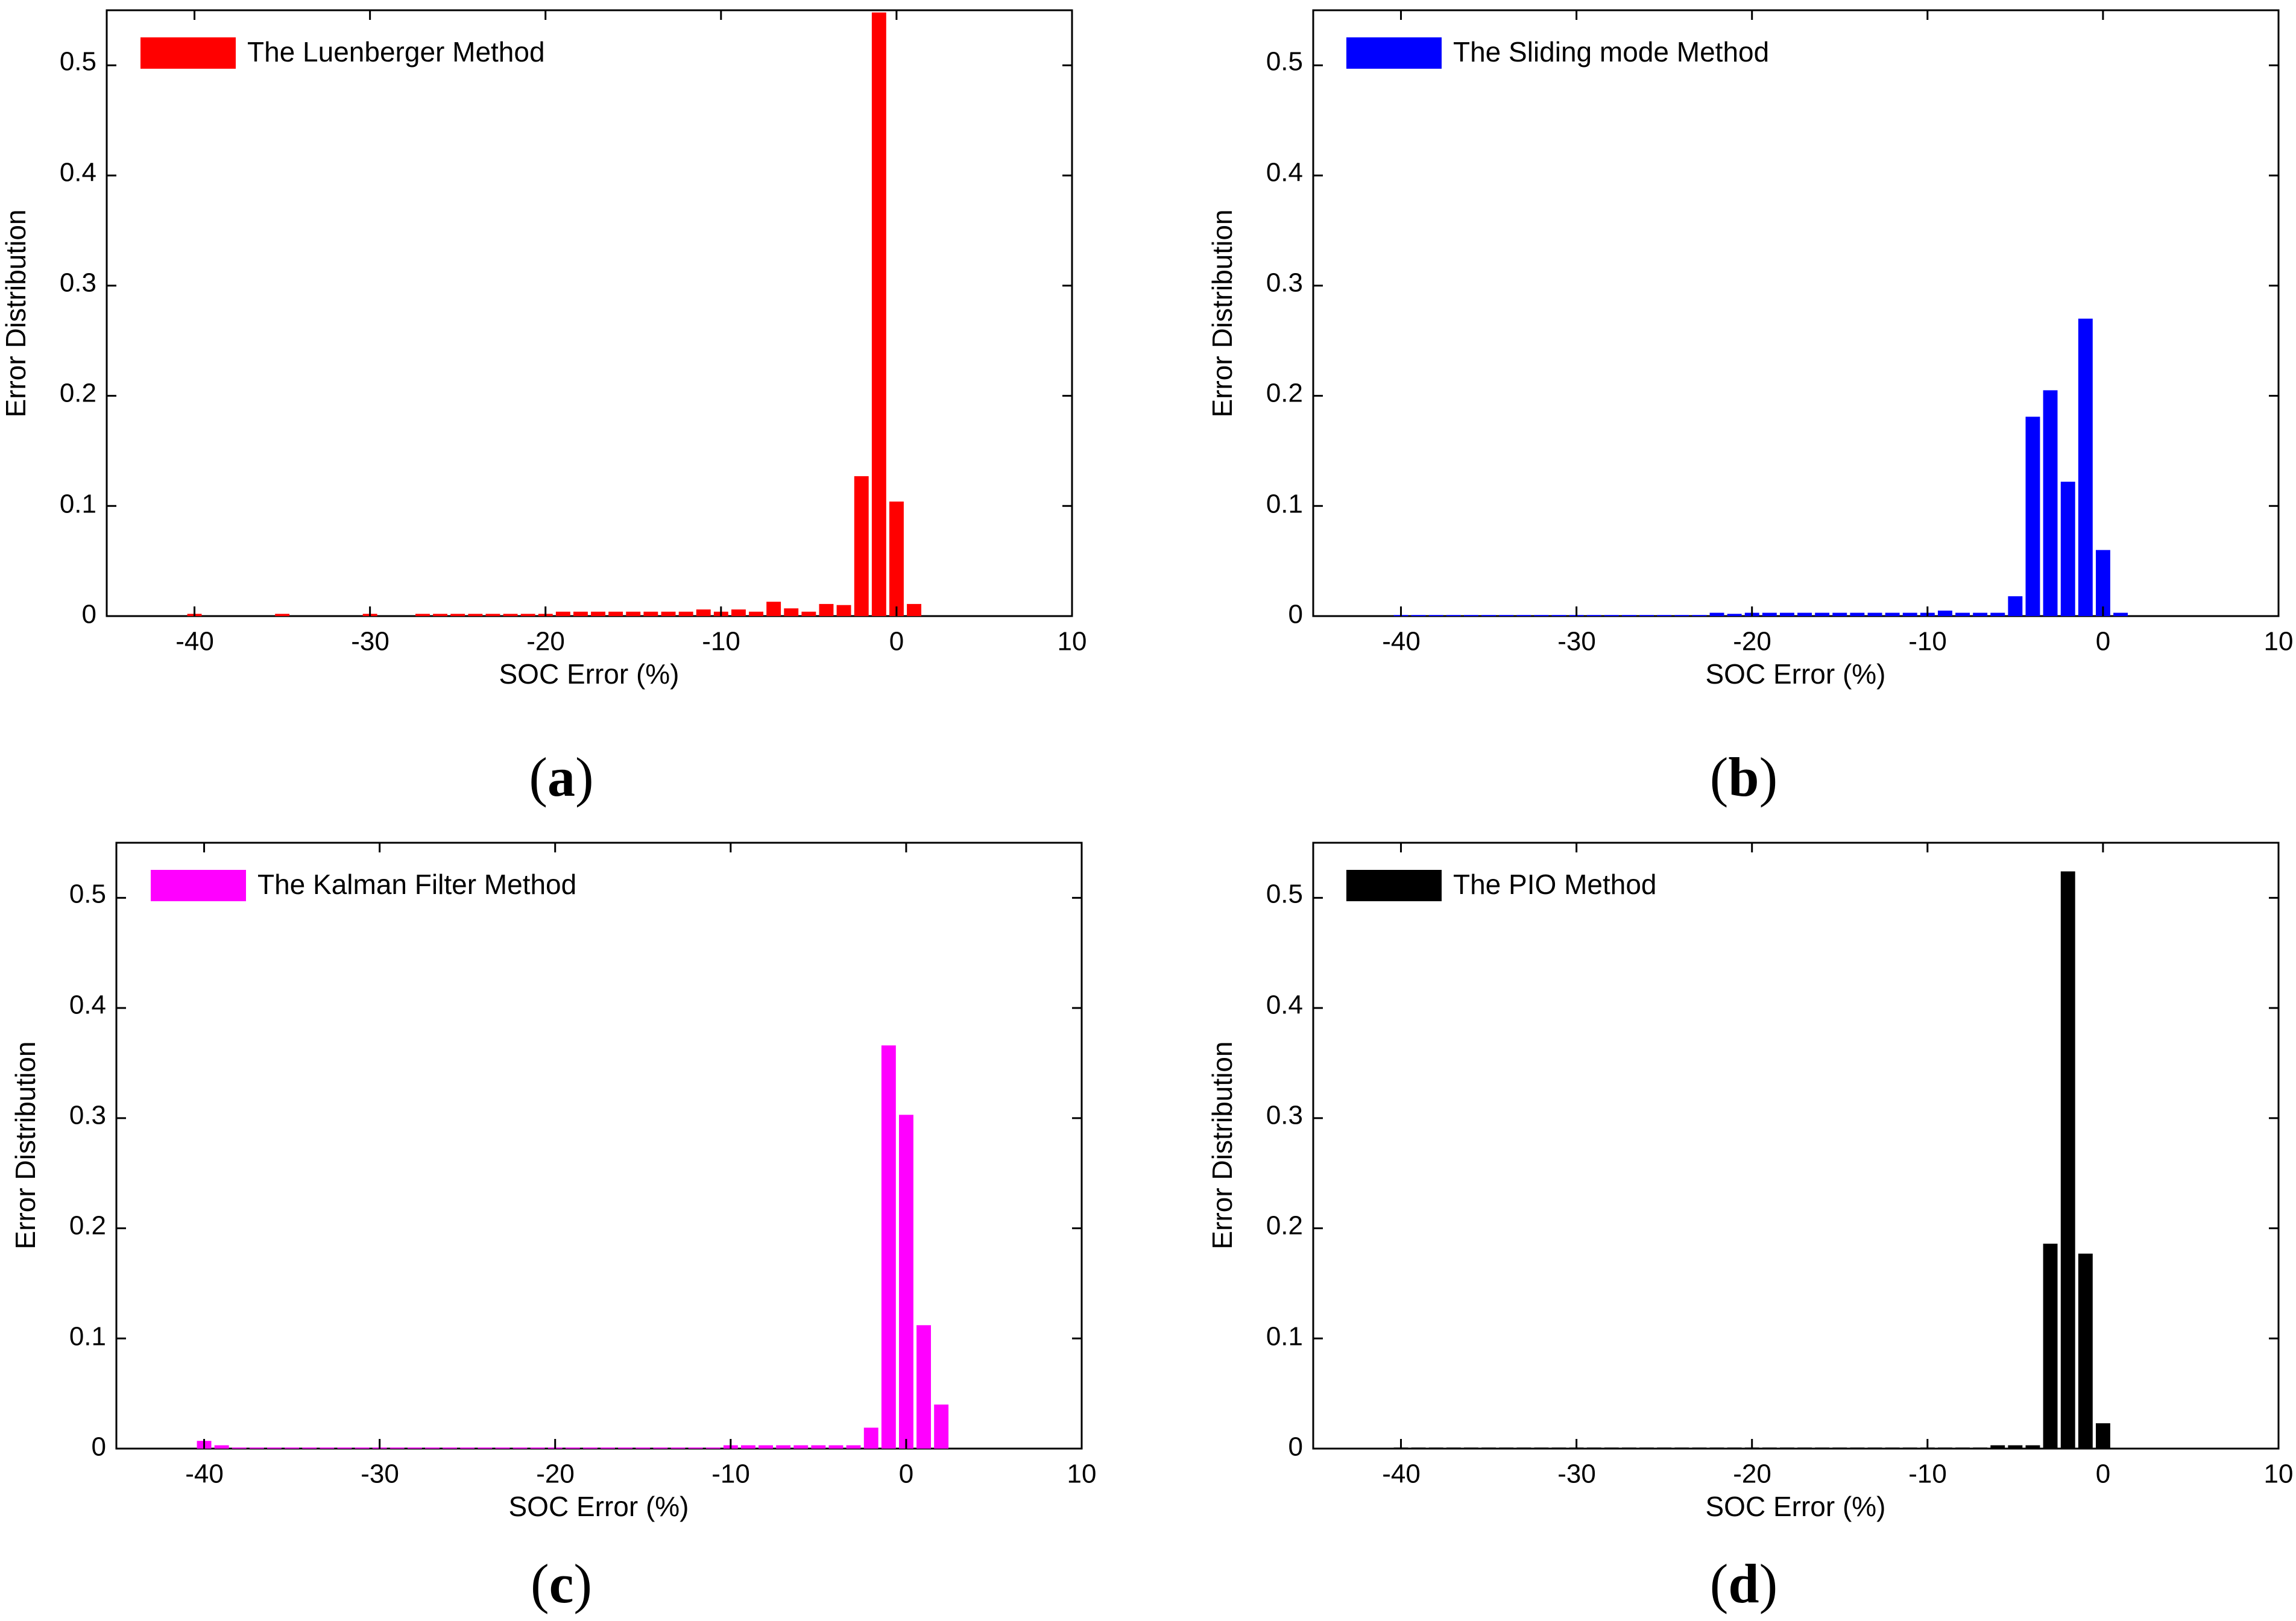  I want to click on legend-label: The Luenberger Method, so click(396, 52).